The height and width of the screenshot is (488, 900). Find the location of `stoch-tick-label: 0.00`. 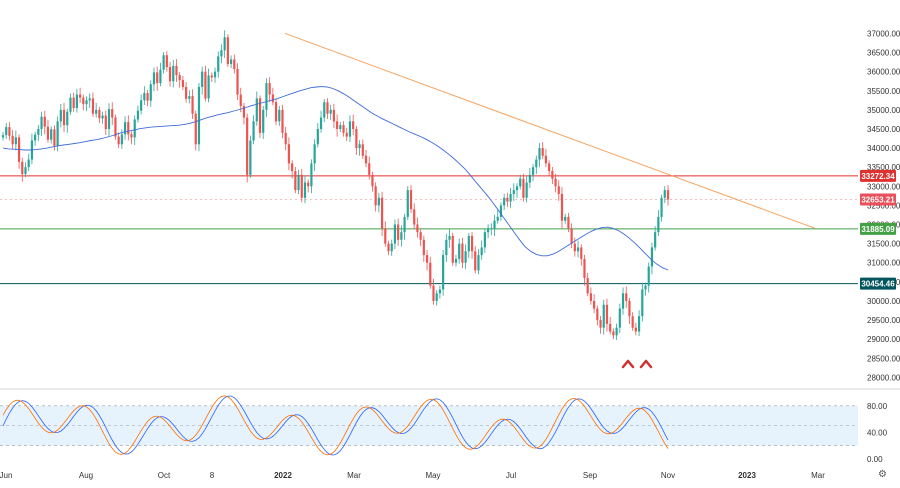

stoch-tick-label: 0.00 is located at coordinates (875, 459).